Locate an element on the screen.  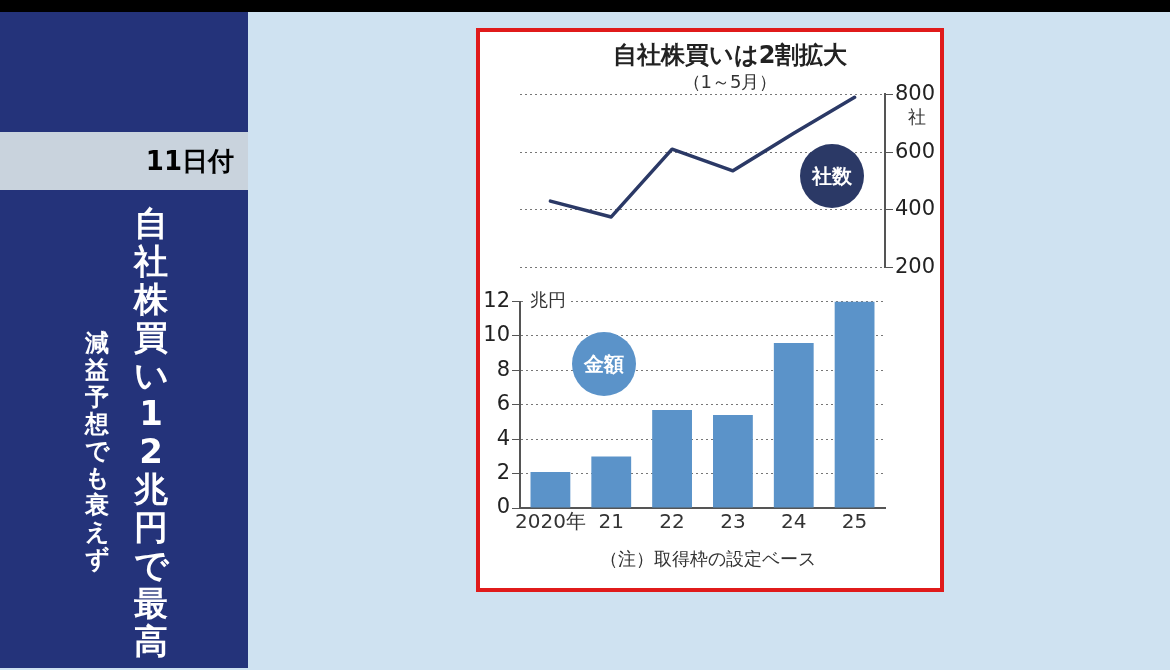
y-tick-label: 800 is located at coordinates (915, 92).